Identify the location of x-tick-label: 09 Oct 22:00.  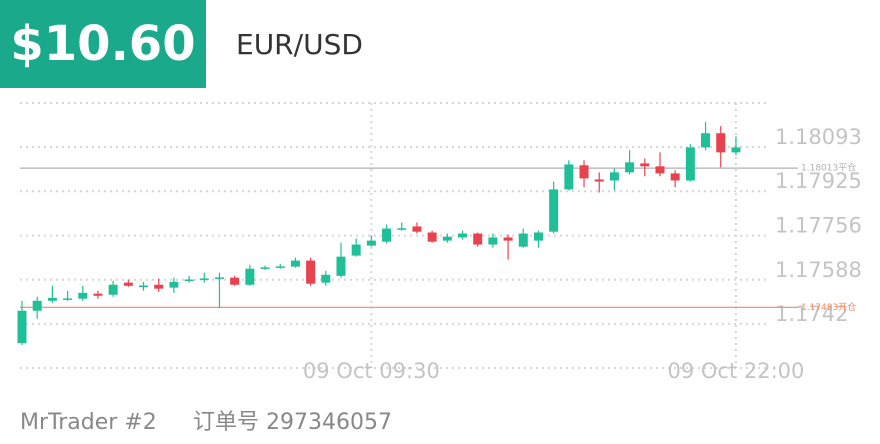
(735, 371).